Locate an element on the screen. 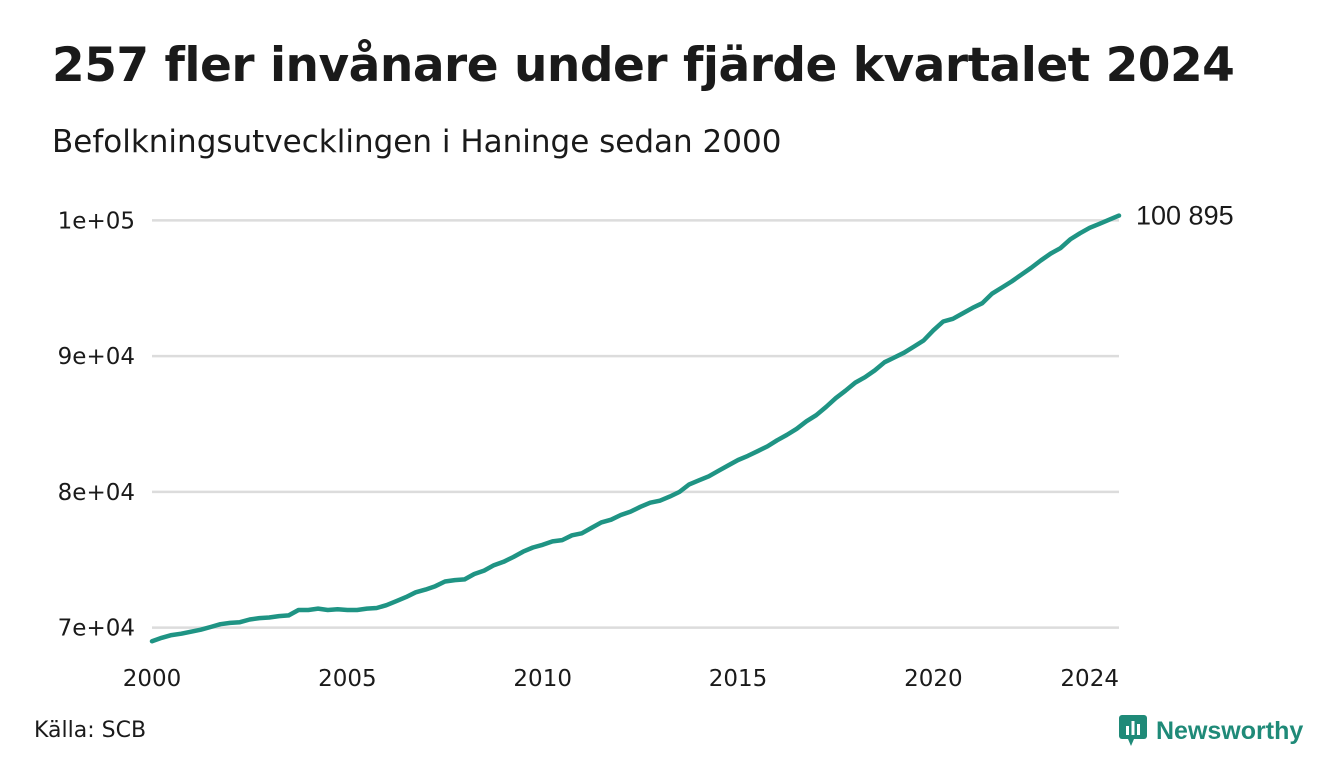 The image size is (1340, 780). x-tick-label: 2015 is located at coordinates (738, 679).